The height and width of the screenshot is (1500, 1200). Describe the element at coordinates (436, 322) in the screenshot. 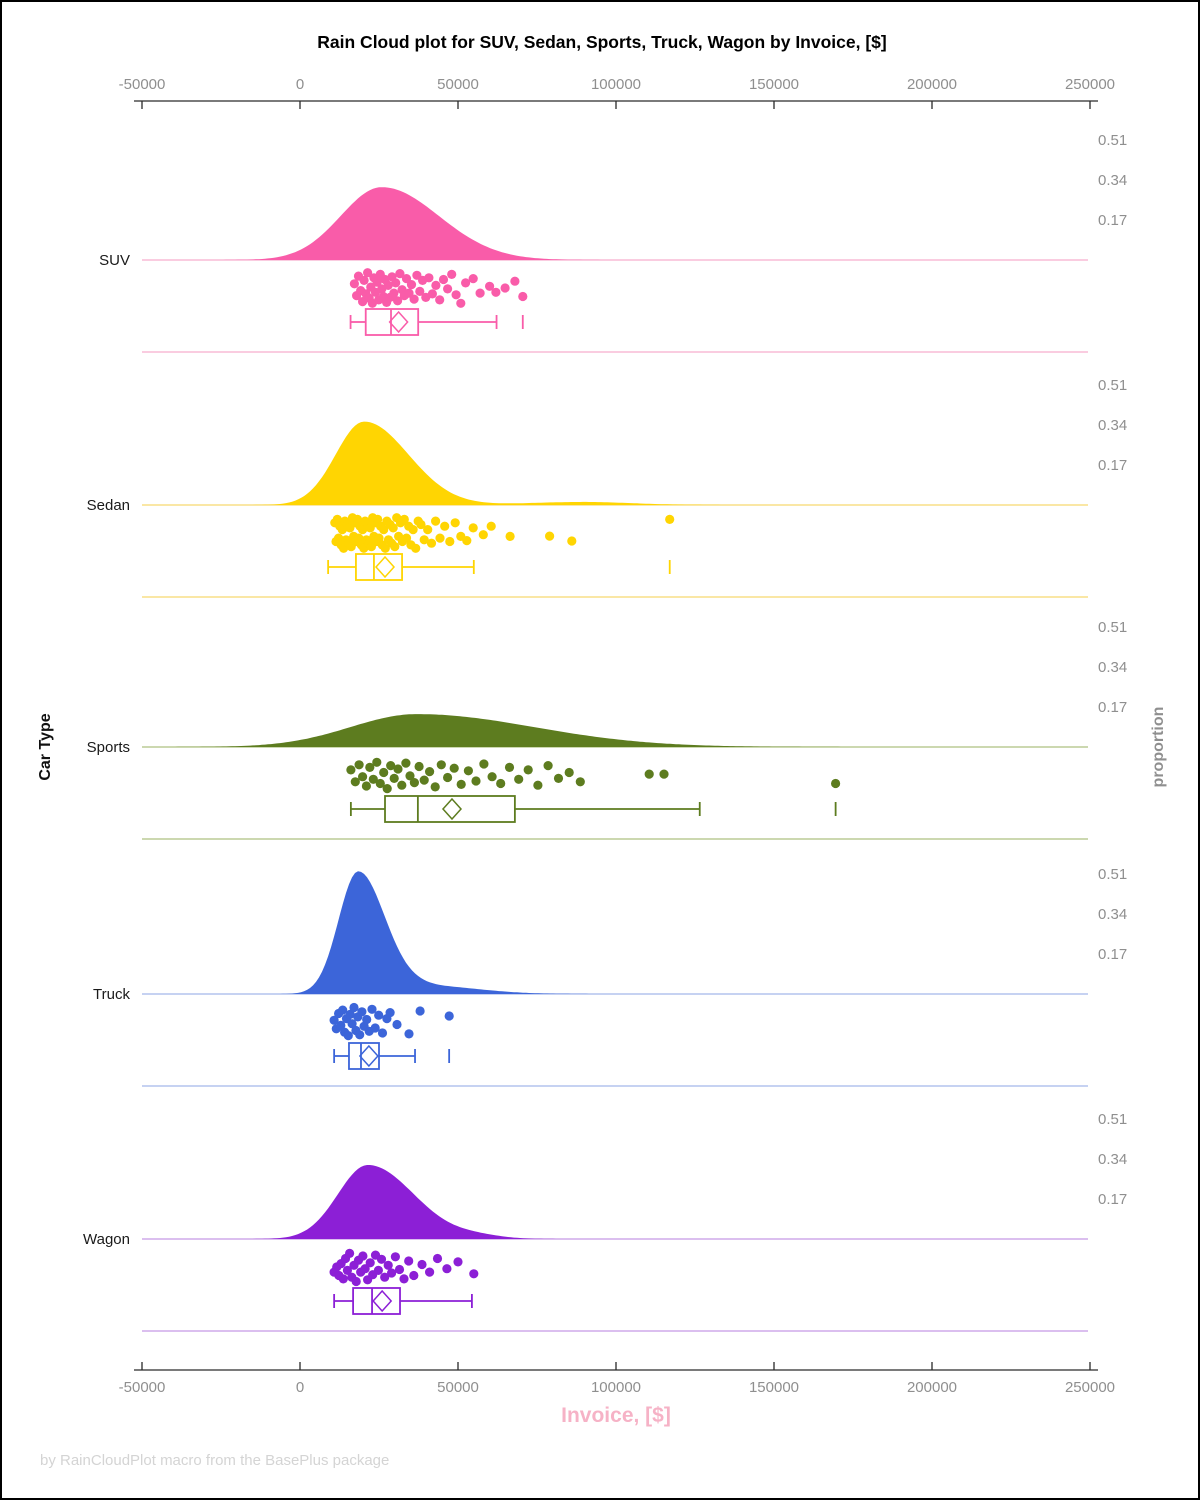

I see `boxplot-suv` at that location.